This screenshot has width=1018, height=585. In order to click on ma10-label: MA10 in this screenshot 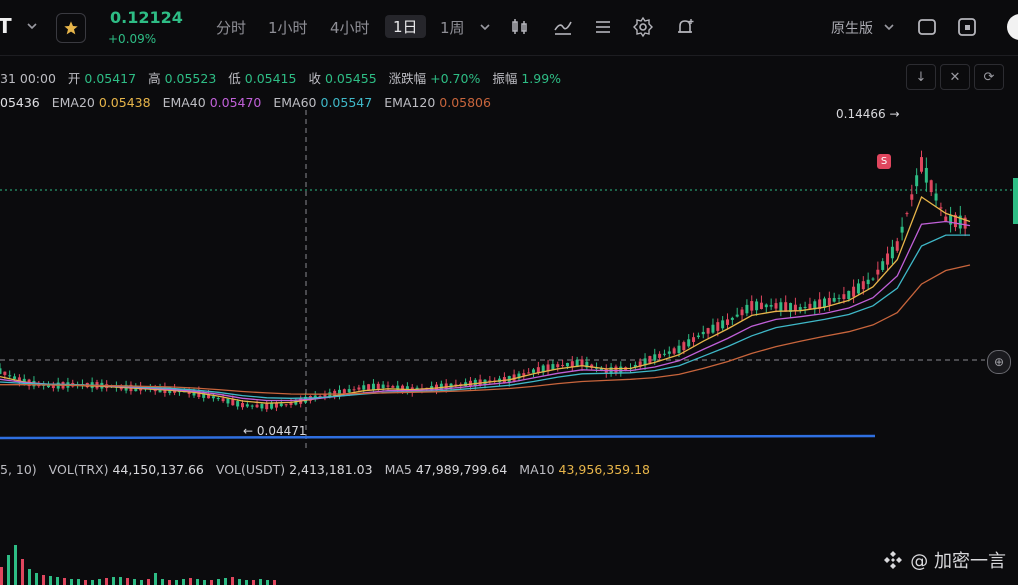, I will do `click(537, 469)`.